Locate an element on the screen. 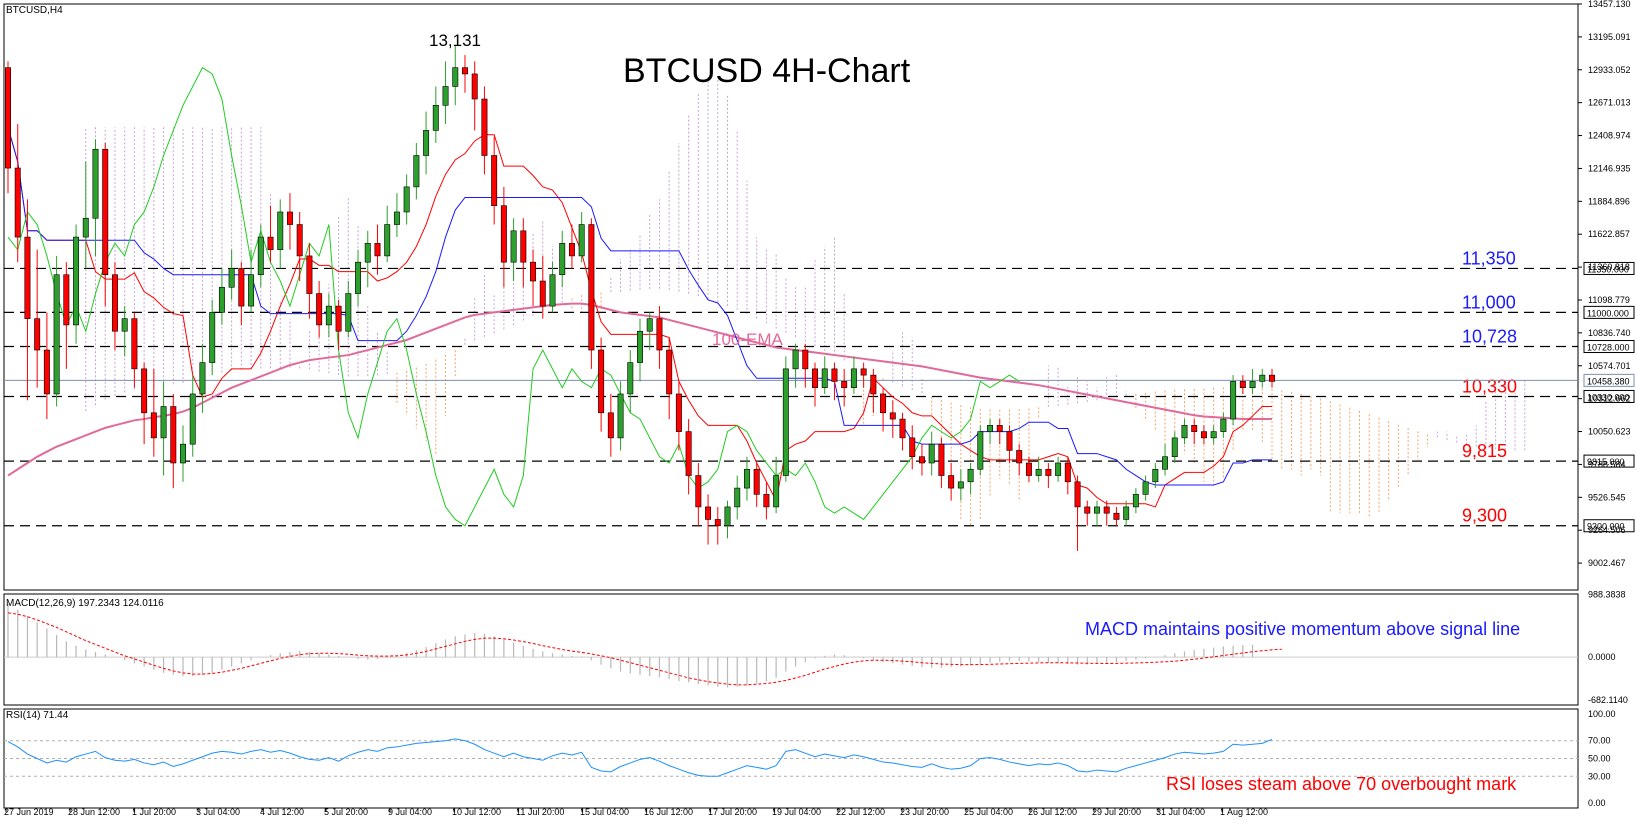  rsi-label: RSI(14) 71.44 is located at coordinates (37, 715).